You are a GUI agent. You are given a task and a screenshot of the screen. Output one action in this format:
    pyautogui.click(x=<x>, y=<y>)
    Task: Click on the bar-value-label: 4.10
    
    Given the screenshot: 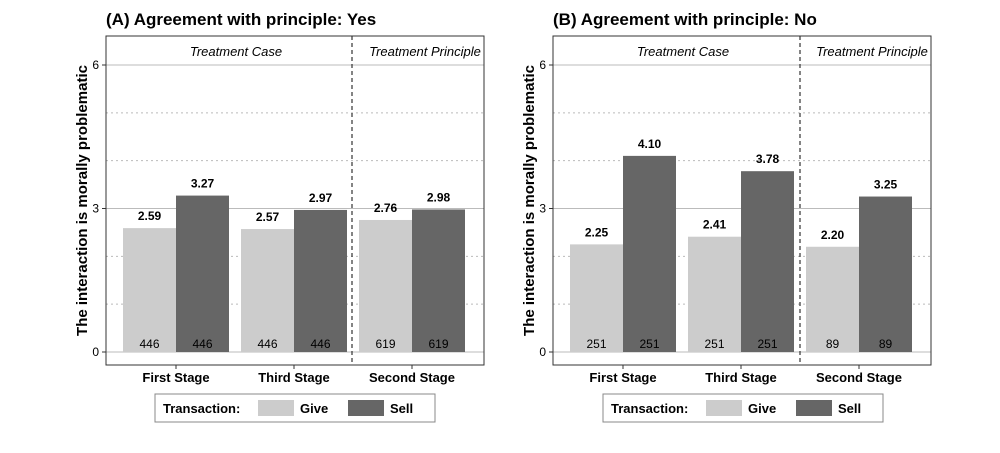 What is the action you would take?
    pyautogui.click(x=650, y=144)
    